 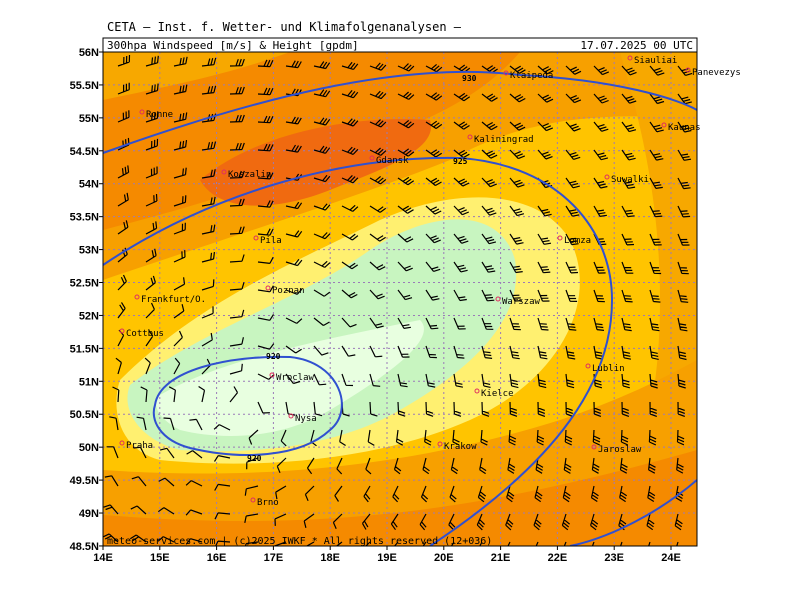 I want to click on lon-label: 20E, so click(x=444, y=558).